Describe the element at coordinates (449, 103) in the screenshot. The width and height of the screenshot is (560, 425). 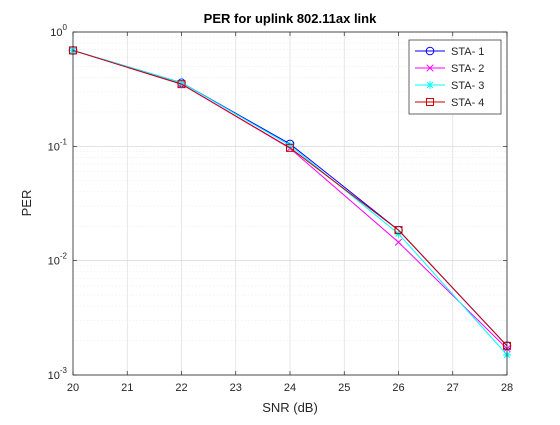
I see `legend-item: STA- 4` at that location.